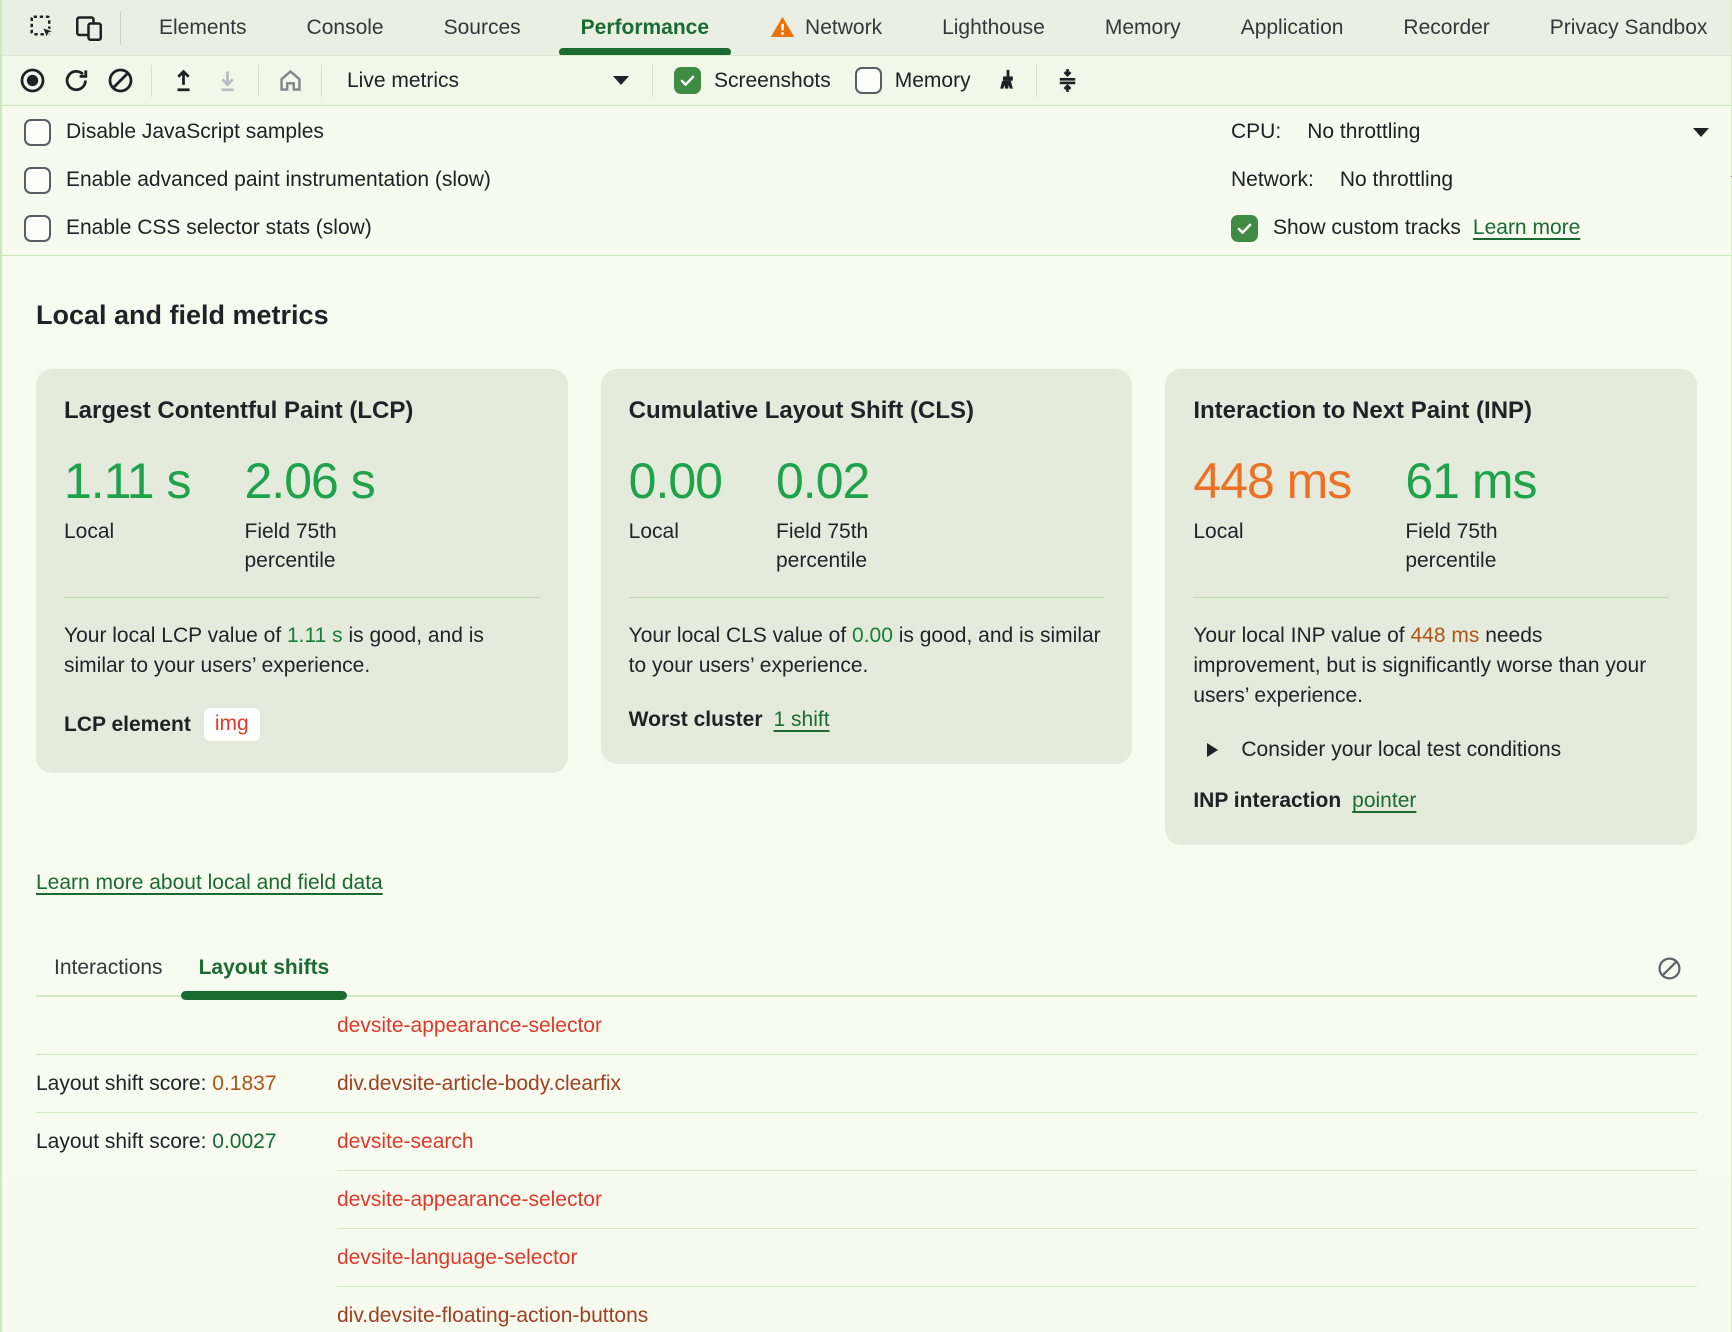 The height and width of the screenshot is (1332, 1732). Describe the element at coordinates (127, 481) in the screenshot. I see `metric-local-value: 1.11 s` at that location.